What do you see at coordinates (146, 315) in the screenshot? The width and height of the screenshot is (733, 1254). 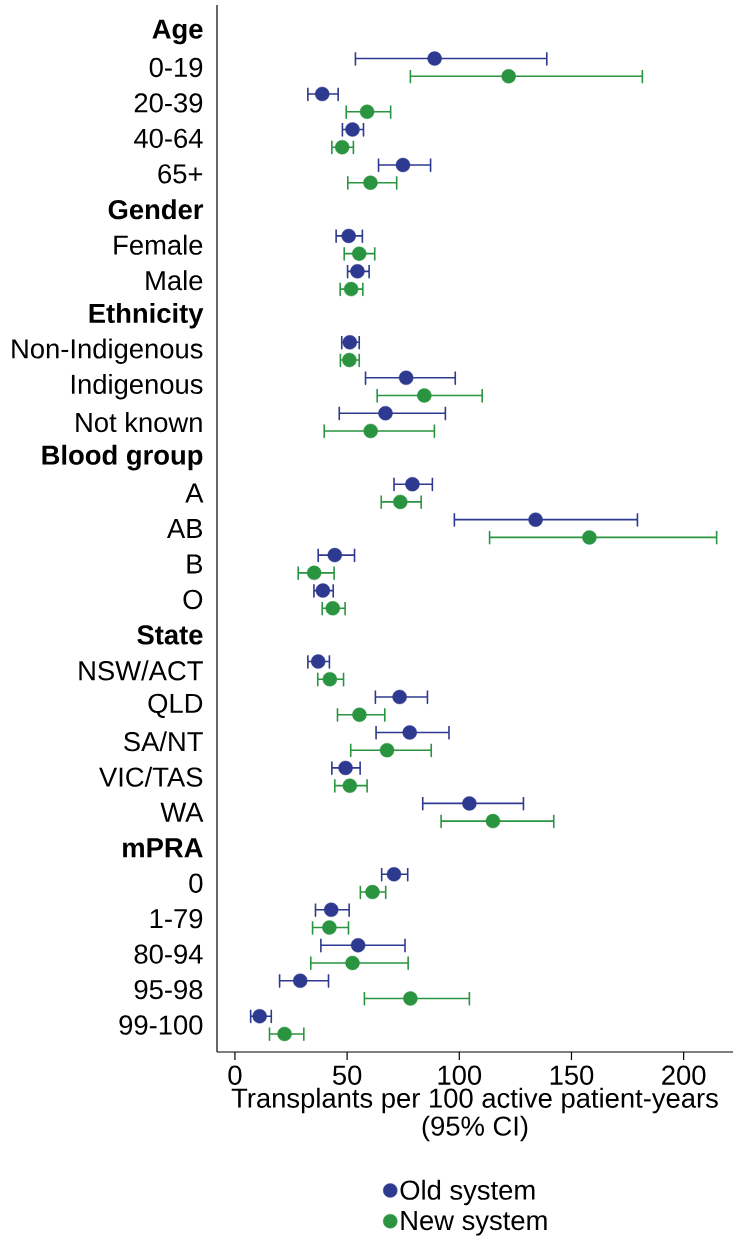 I see `y-tick-label: Ethnicity` at bounding box center [146, 315].